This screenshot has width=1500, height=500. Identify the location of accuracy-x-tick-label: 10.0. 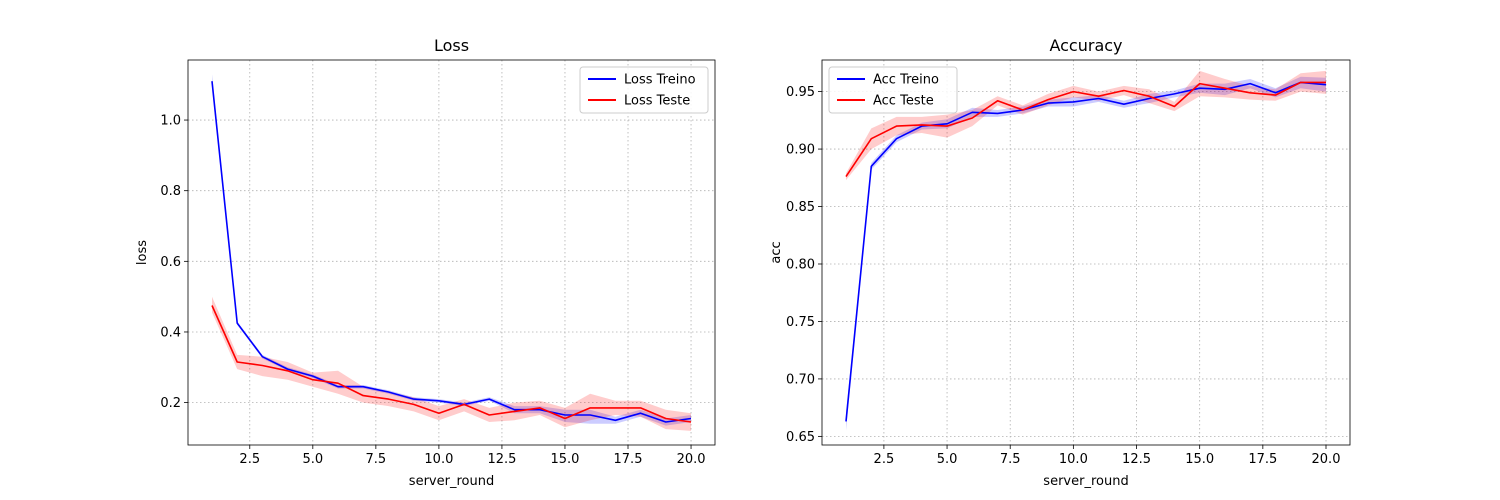
(1073, 459).